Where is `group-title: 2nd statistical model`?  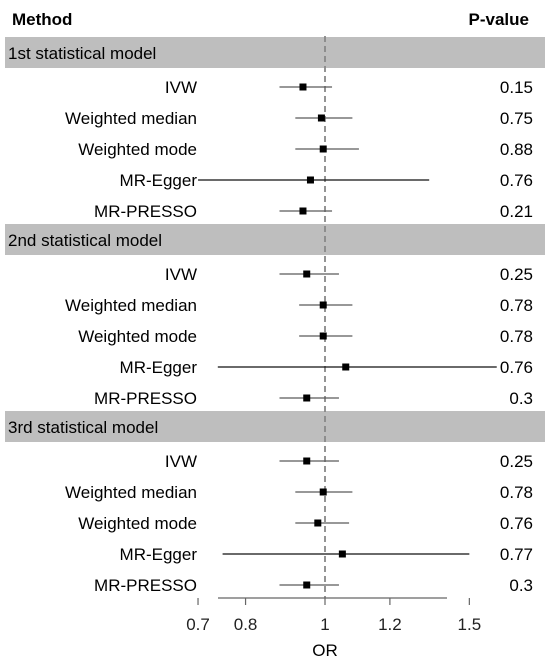 group-title: 2nd statistical model is located at coordinates (85, 240).